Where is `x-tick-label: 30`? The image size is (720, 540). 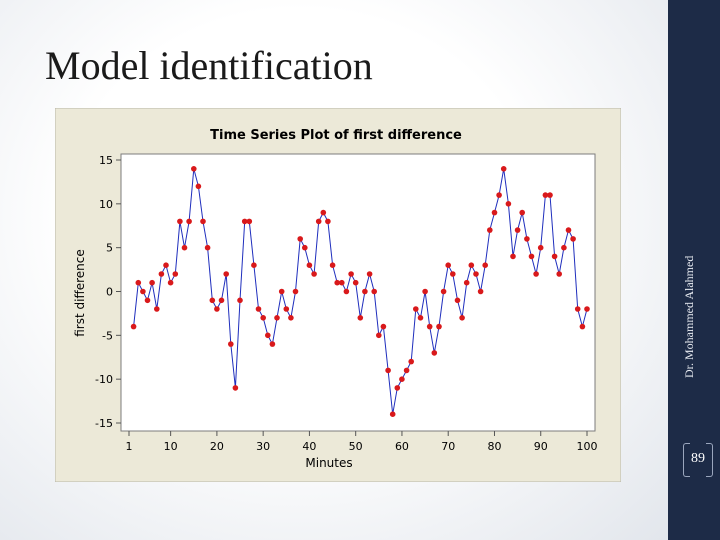
x-tick-label: 30 is located at coordinates (263, 446).